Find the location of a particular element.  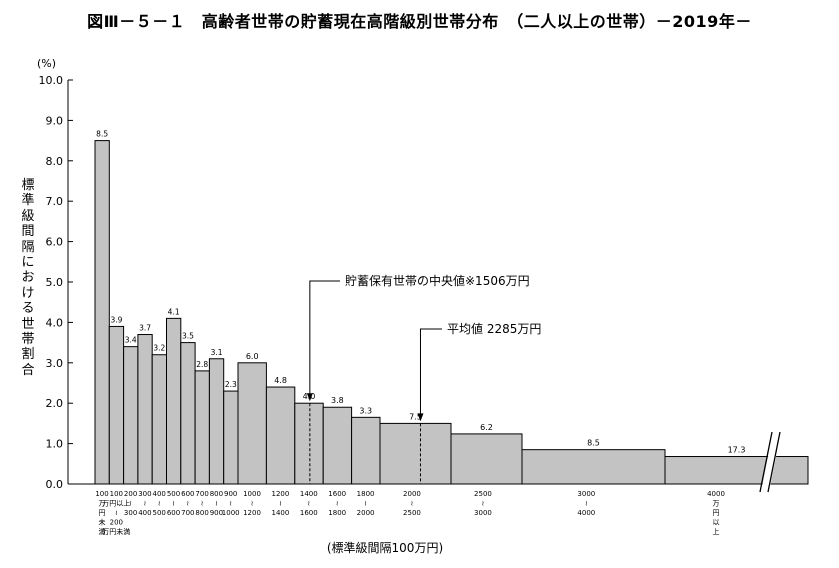

y-tick-label: 7.0 is located at coordinates (55, 201).